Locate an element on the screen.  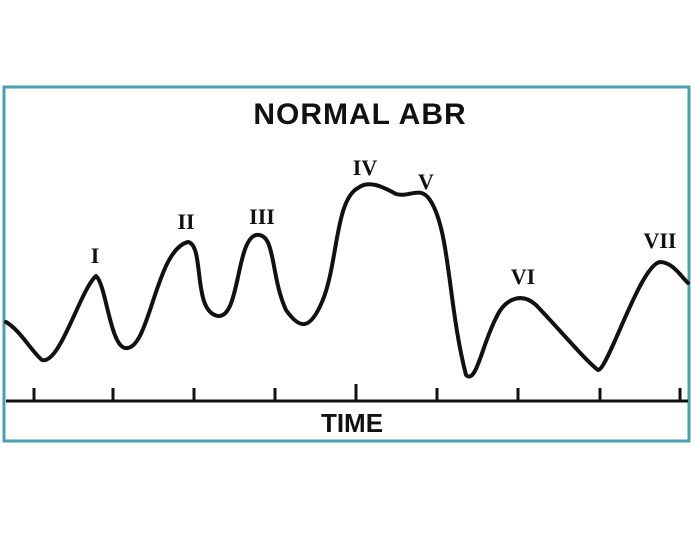
diagram-title: NORMAL ABR is located at coordinates (359, 114).